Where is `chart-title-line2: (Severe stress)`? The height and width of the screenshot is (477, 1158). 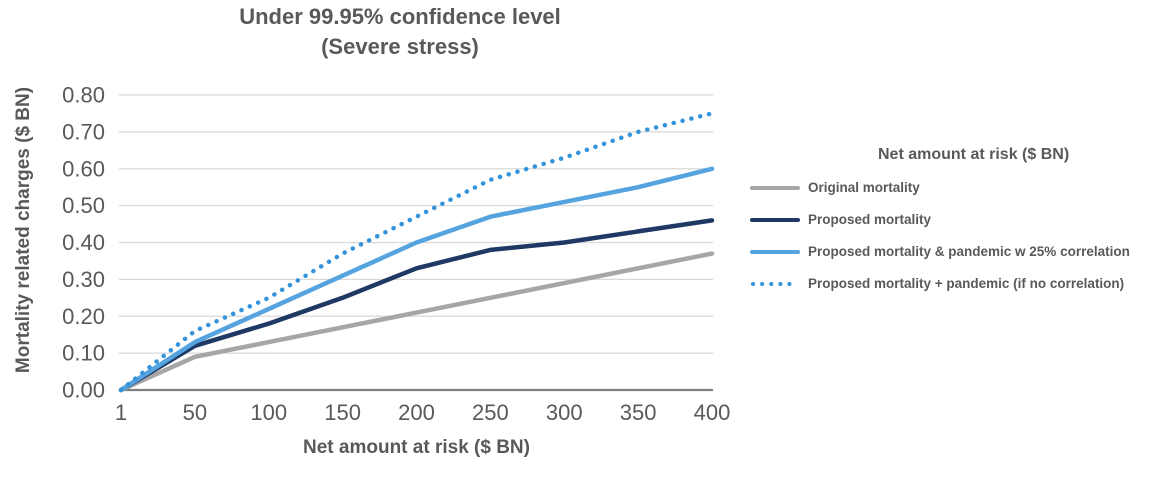 chart-title-line2: (Severe stress) is located at coordinates (400, 46).